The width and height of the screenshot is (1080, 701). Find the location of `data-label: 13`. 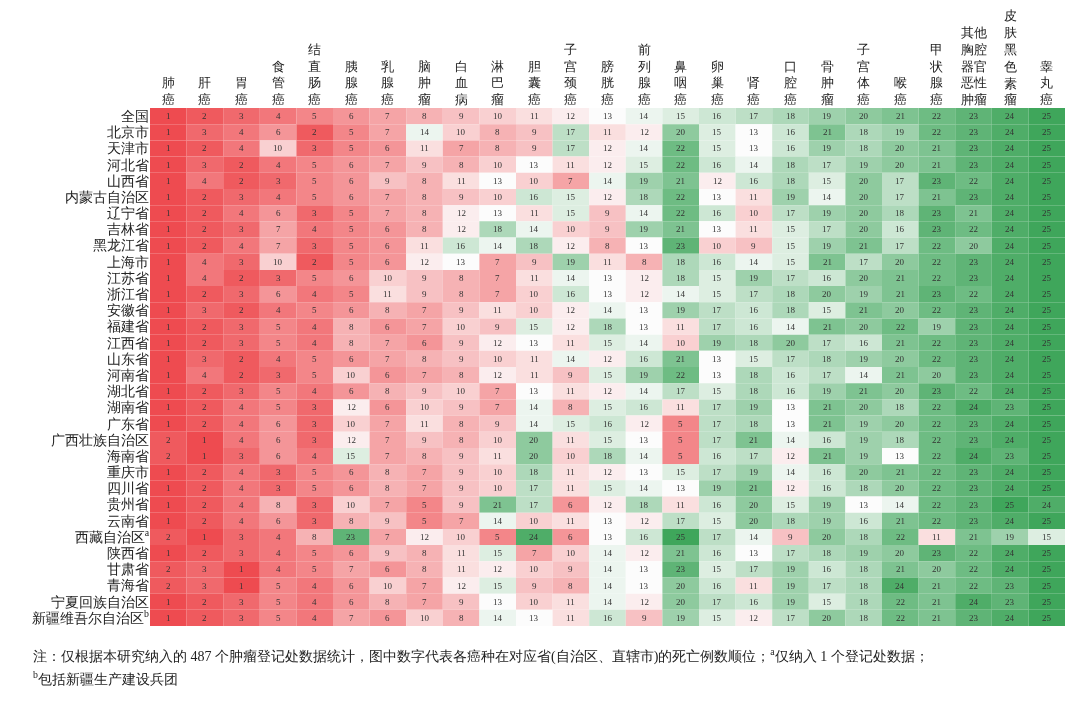

data-label: 13 is located at coordinates (608, 294).